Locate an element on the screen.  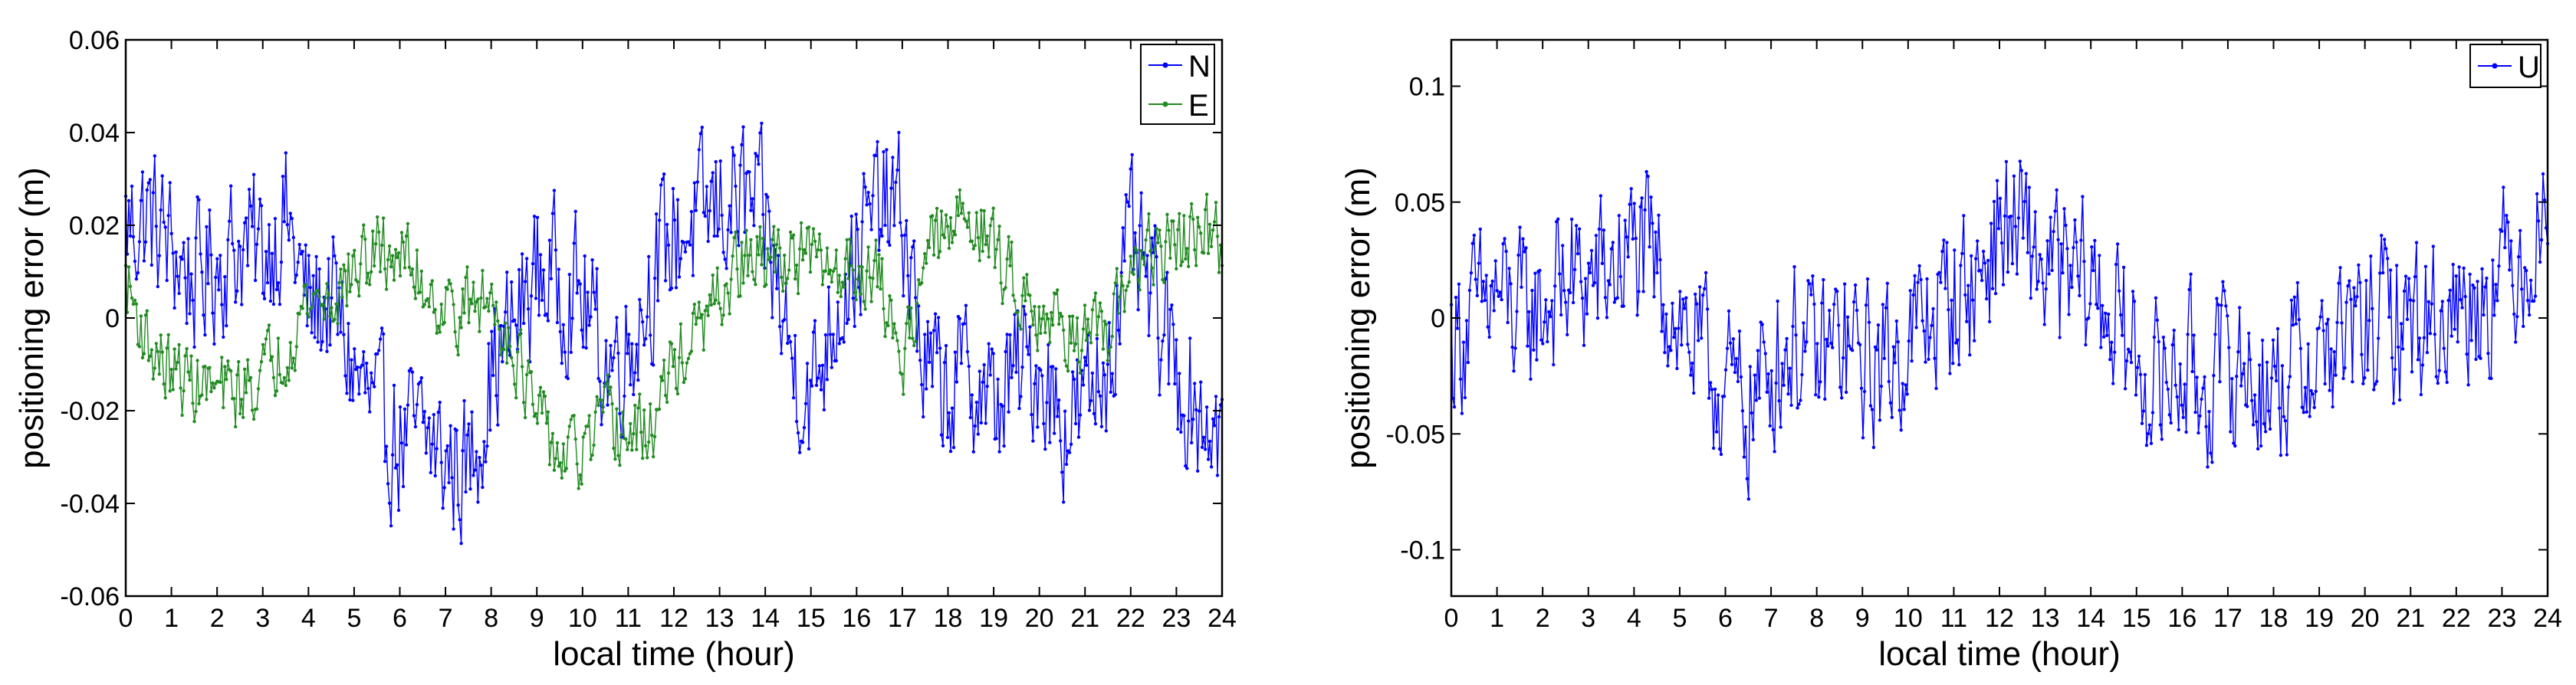
x-tick-label: 5 is located at coordinates (1680, 618).